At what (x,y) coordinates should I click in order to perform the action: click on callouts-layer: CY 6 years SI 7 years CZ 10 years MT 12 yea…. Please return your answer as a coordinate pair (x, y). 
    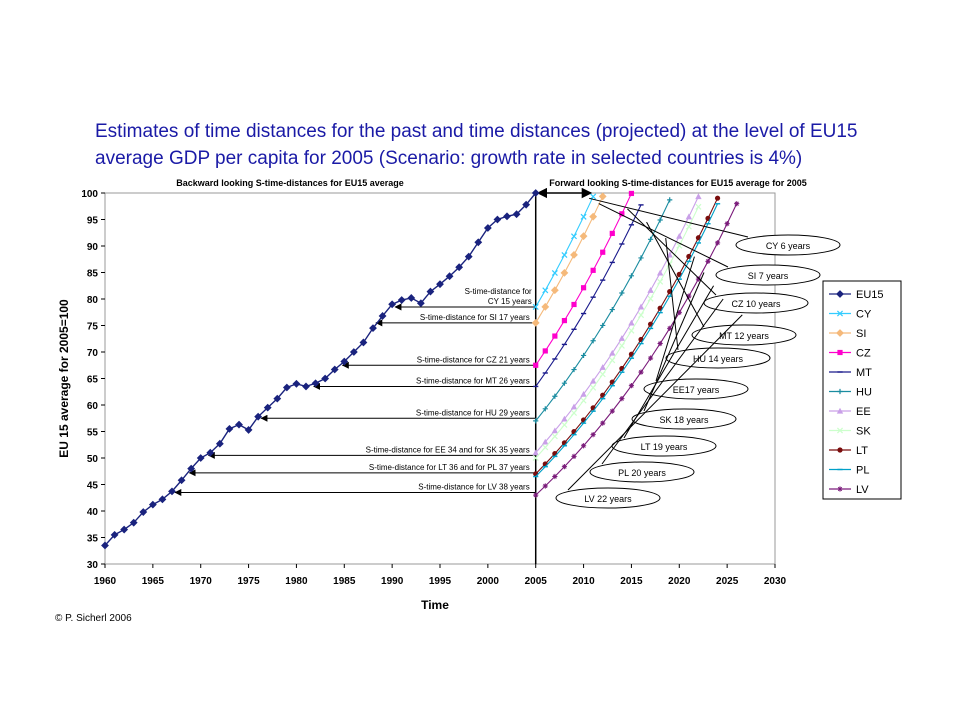
    Looking at the image, I should click on (698, 353).